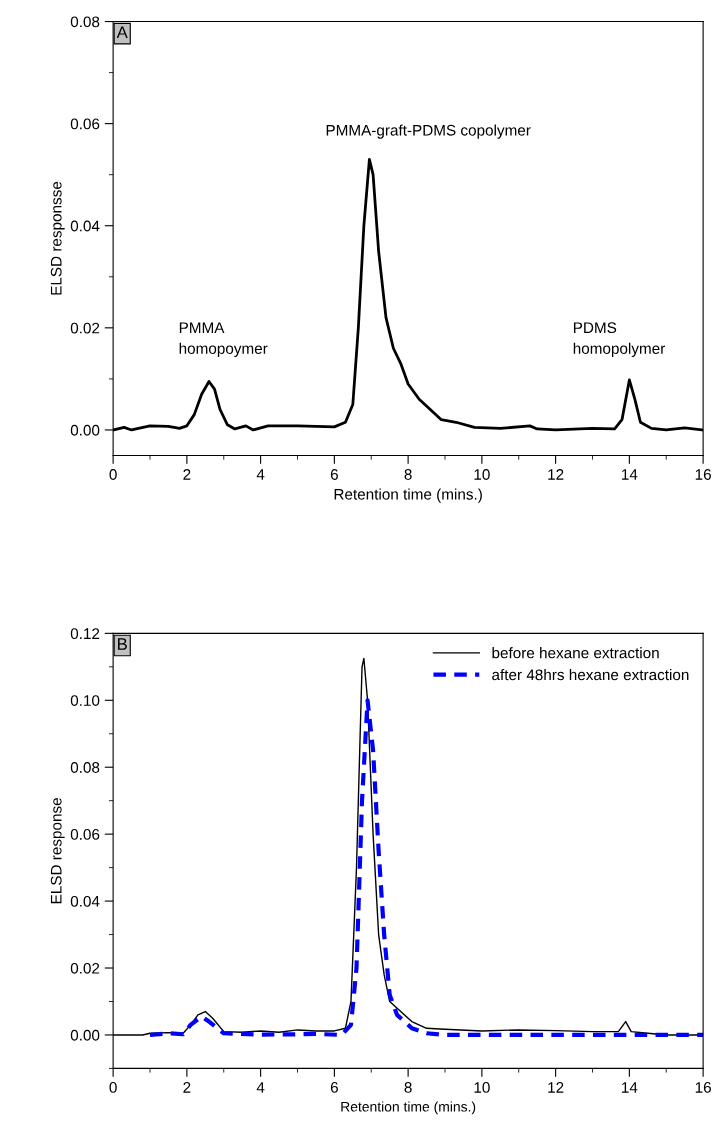  Describe the element at coordinates (85, 700) in the screenshot. I see `y-tick-label: 0.10` at that location.